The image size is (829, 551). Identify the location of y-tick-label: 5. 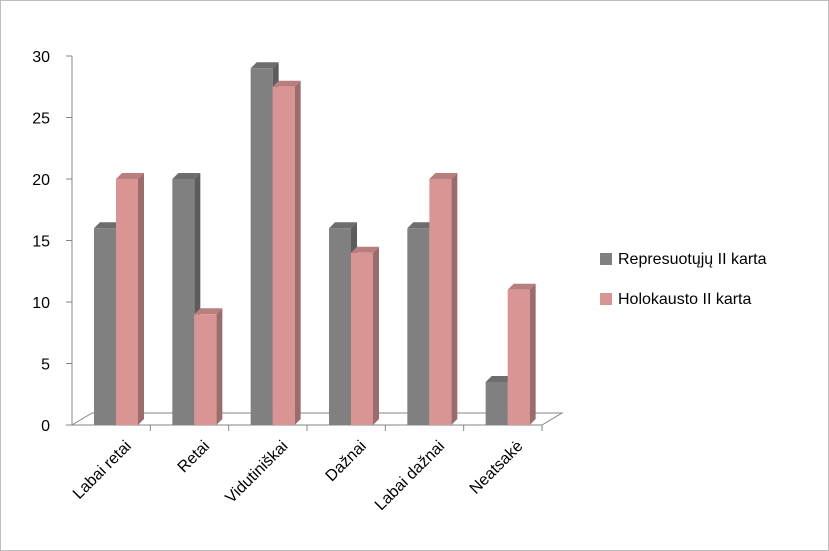
(45, 365).